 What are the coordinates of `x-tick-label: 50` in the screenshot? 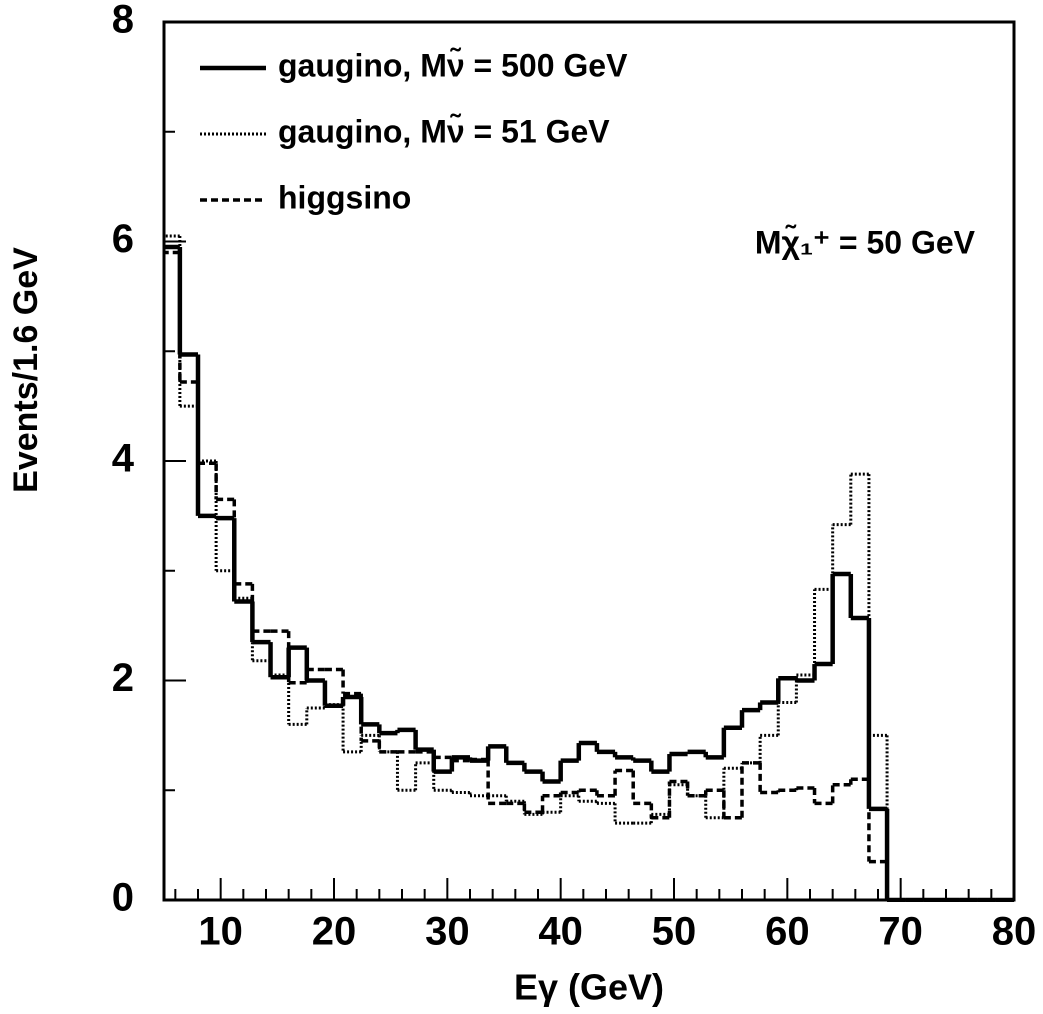 It's located at (674, 932).